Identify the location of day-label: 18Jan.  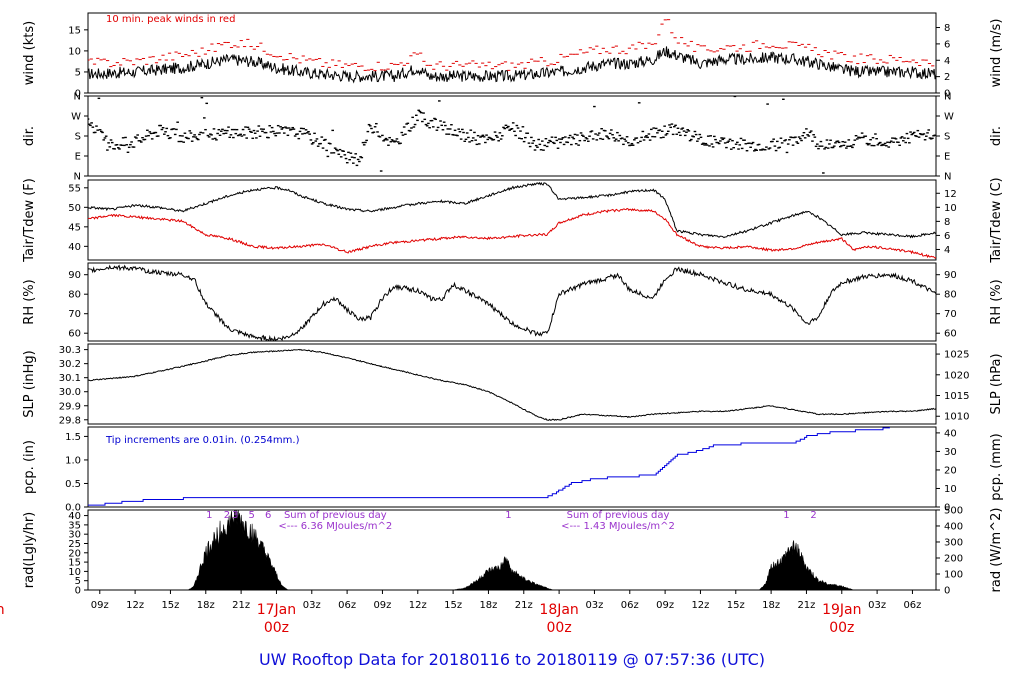
(558, 610).